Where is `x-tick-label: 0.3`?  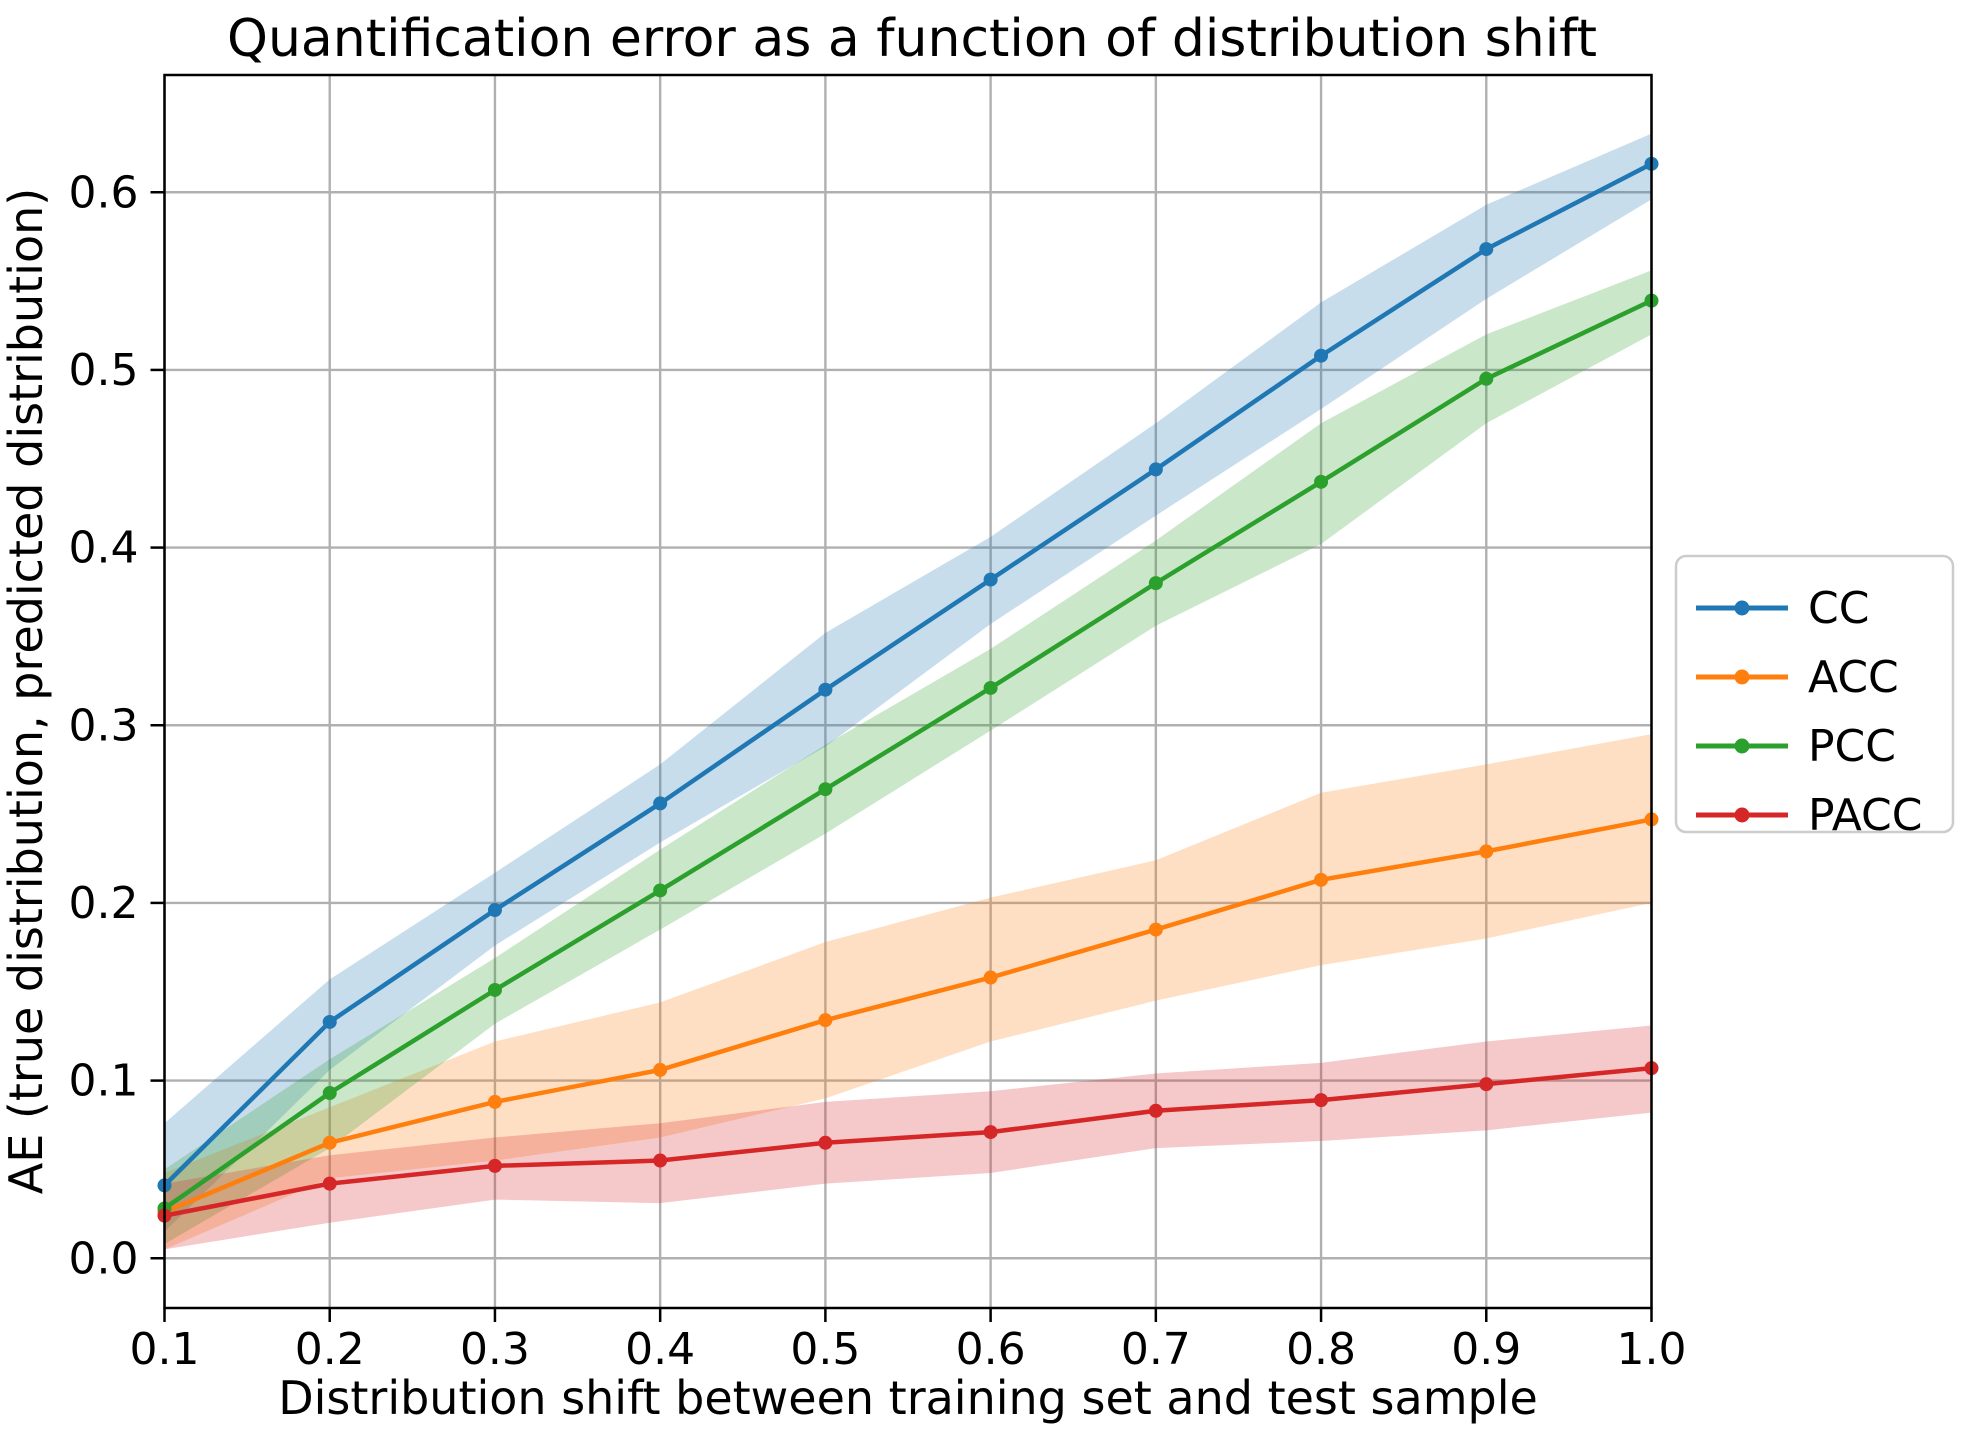
x-tick-label: 0.3 is located at coordinates (495, 1349).